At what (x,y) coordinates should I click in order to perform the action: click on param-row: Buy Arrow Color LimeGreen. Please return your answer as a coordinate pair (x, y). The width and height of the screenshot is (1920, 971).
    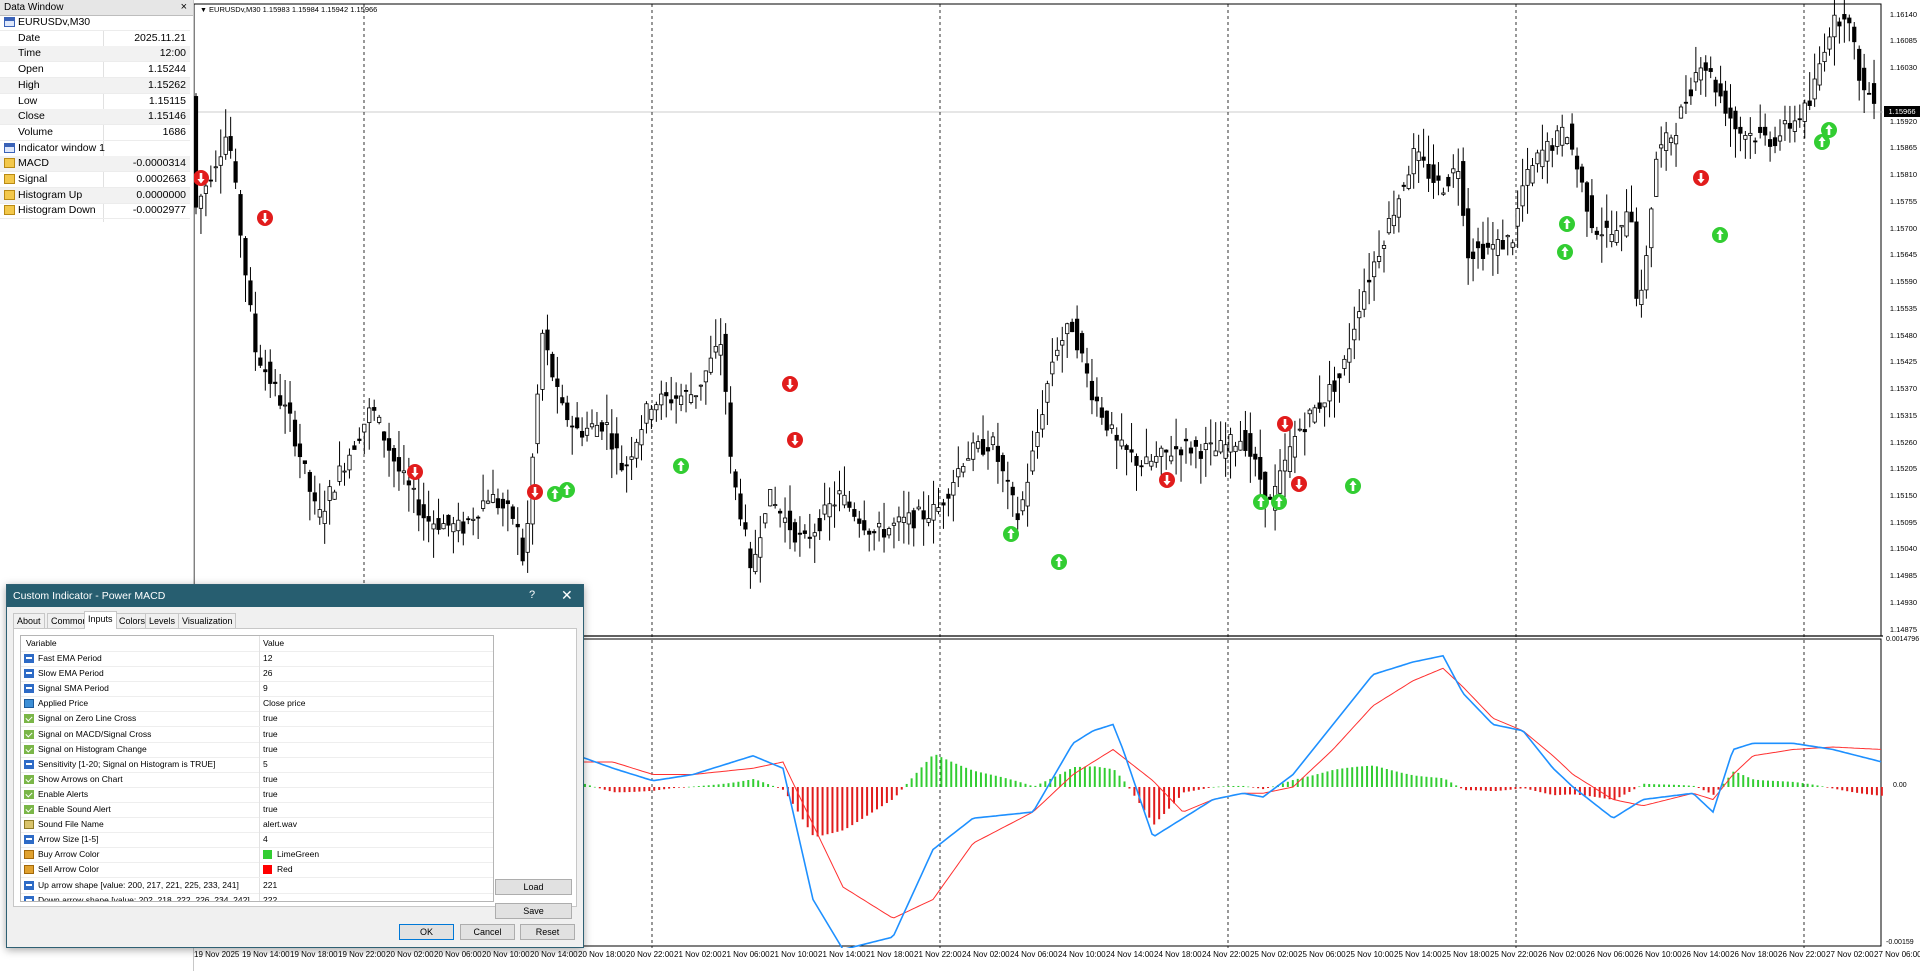
    Looking at the image, I should click on (257, 855).